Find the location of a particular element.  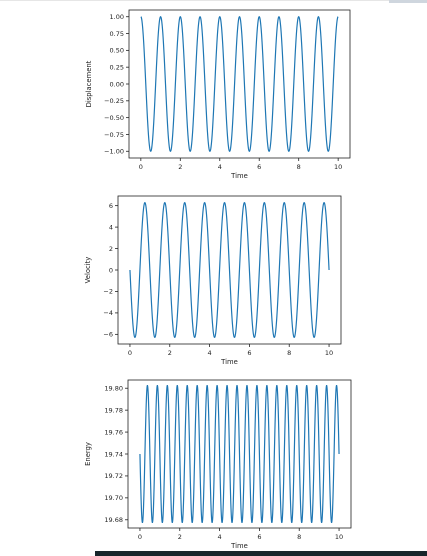

y-tick-label: 6 is located at coordinates (111, 206).